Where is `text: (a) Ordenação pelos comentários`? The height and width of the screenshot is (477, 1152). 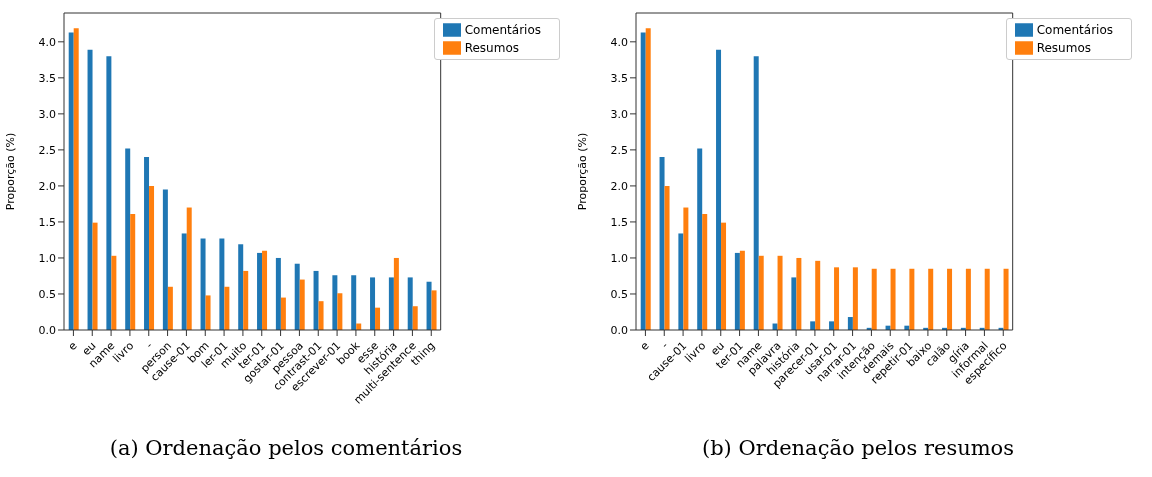
text: (a) Ordenação pelos comentários is located at coordinates (286, 448).